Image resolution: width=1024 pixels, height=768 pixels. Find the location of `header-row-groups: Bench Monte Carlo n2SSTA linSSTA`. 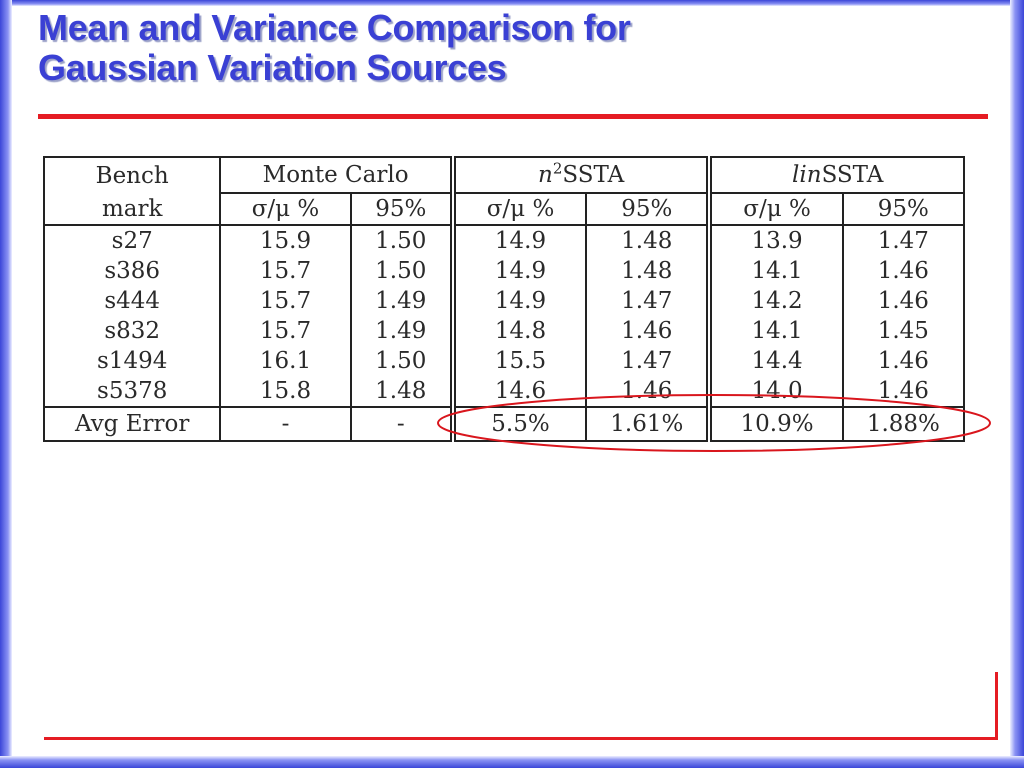

header-row-groups: Bench Monte Carlo n2SSTA linSSTA is located at coordinates (504, 175).